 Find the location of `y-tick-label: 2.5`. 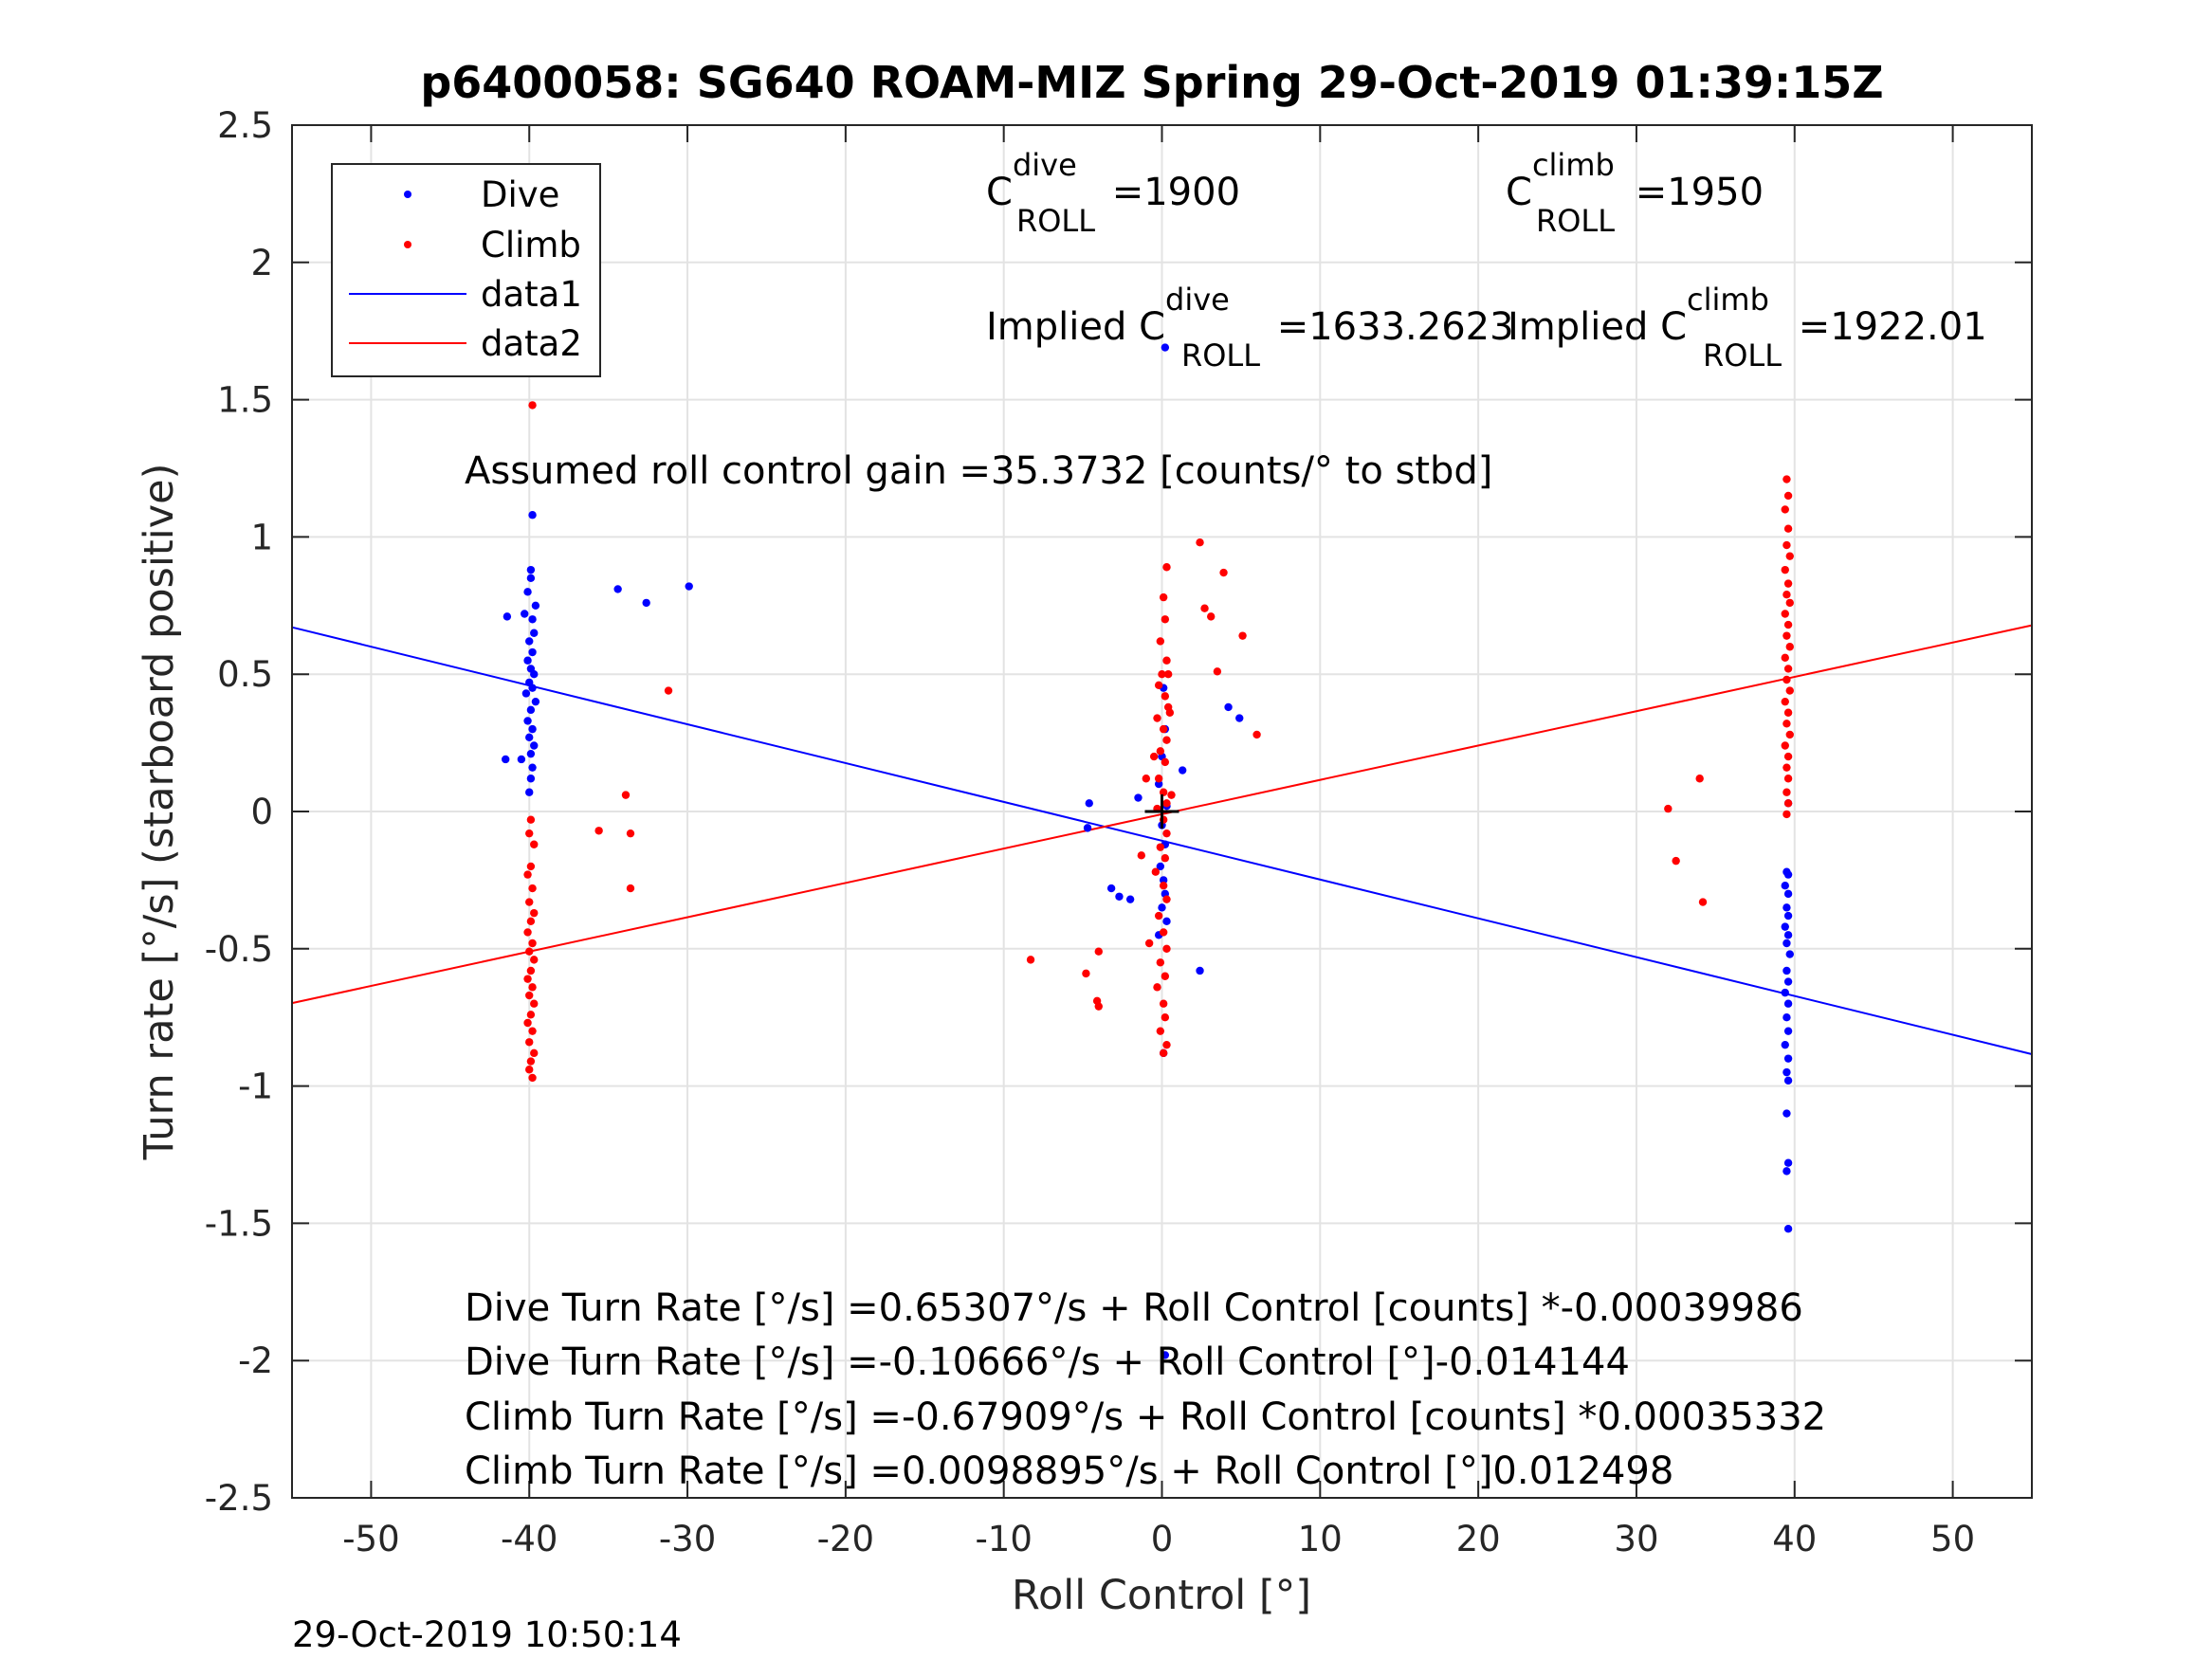

y-tick-label: 2.5 is located at coordinates (245, 125).